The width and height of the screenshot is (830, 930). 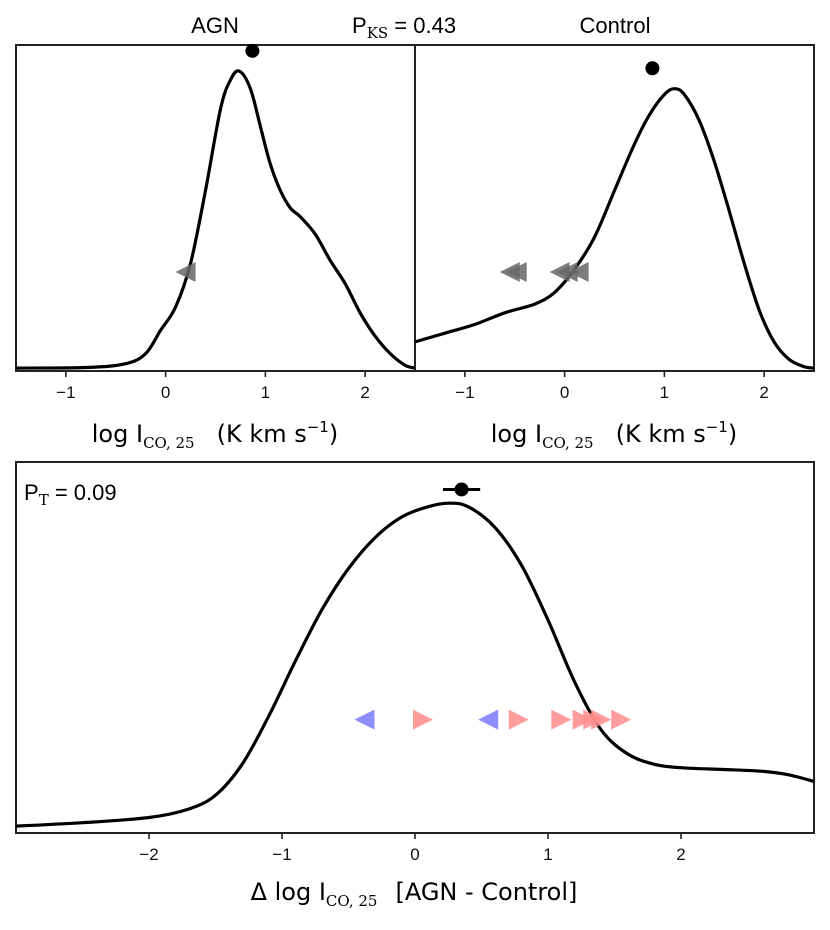 What do you see at coordinates (83, 492) in the screenshot?
I see `pt-value: = 0.09` at bounding box center [83, 492].